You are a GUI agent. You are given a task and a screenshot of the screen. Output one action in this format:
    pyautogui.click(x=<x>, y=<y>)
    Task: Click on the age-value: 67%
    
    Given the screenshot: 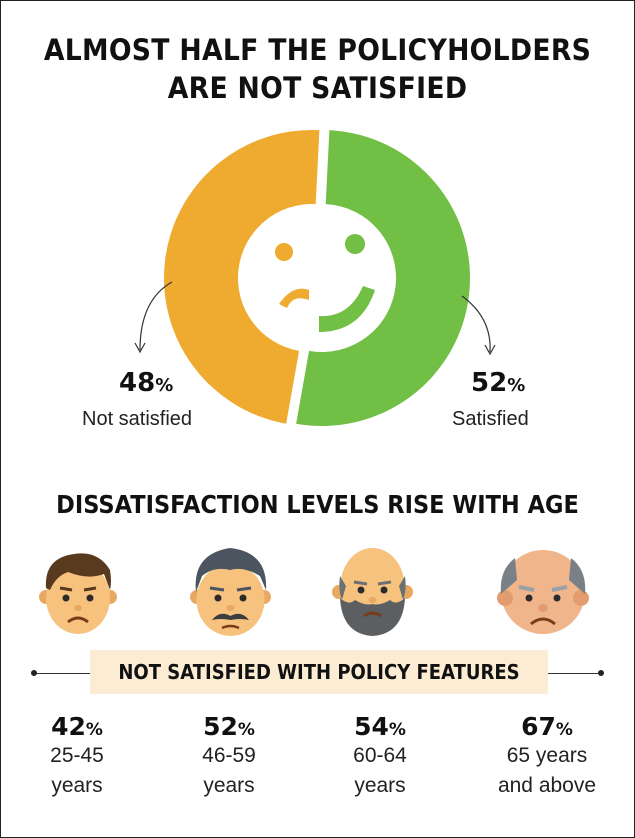 What is the action you would take?
    pyautogui.click(x=547, y=726)
    